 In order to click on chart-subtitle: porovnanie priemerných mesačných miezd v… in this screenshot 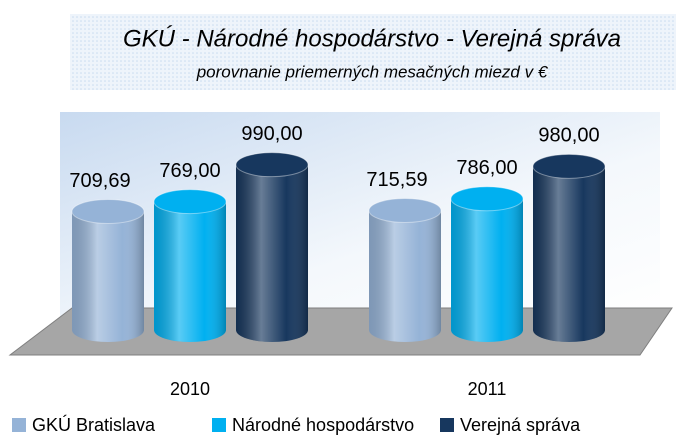, I will do `click(372, 71)`.